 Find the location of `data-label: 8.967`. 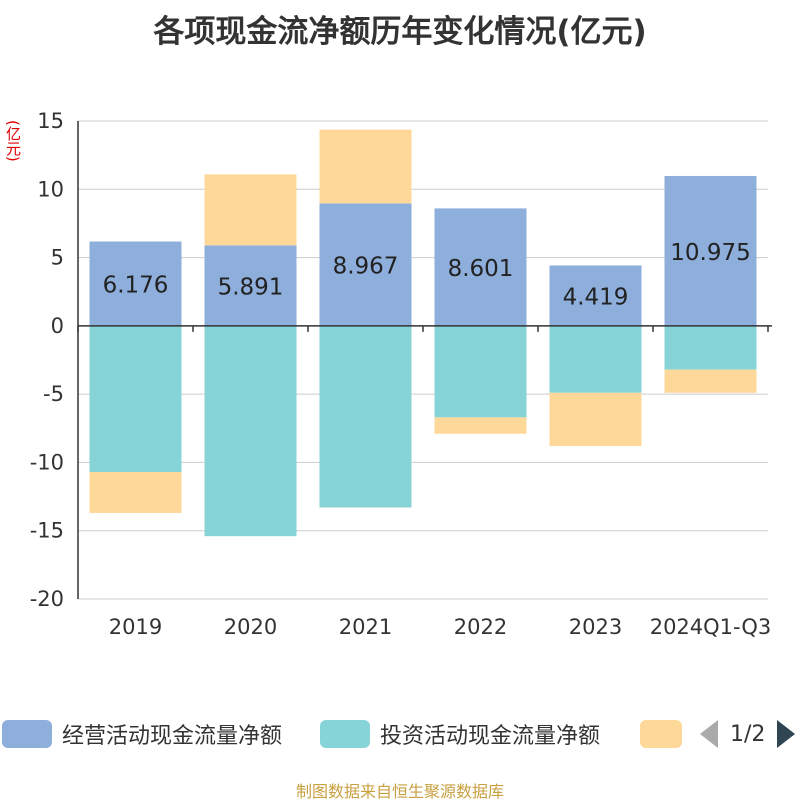

data-label: 8.967 is located at coordinates (366, 267).